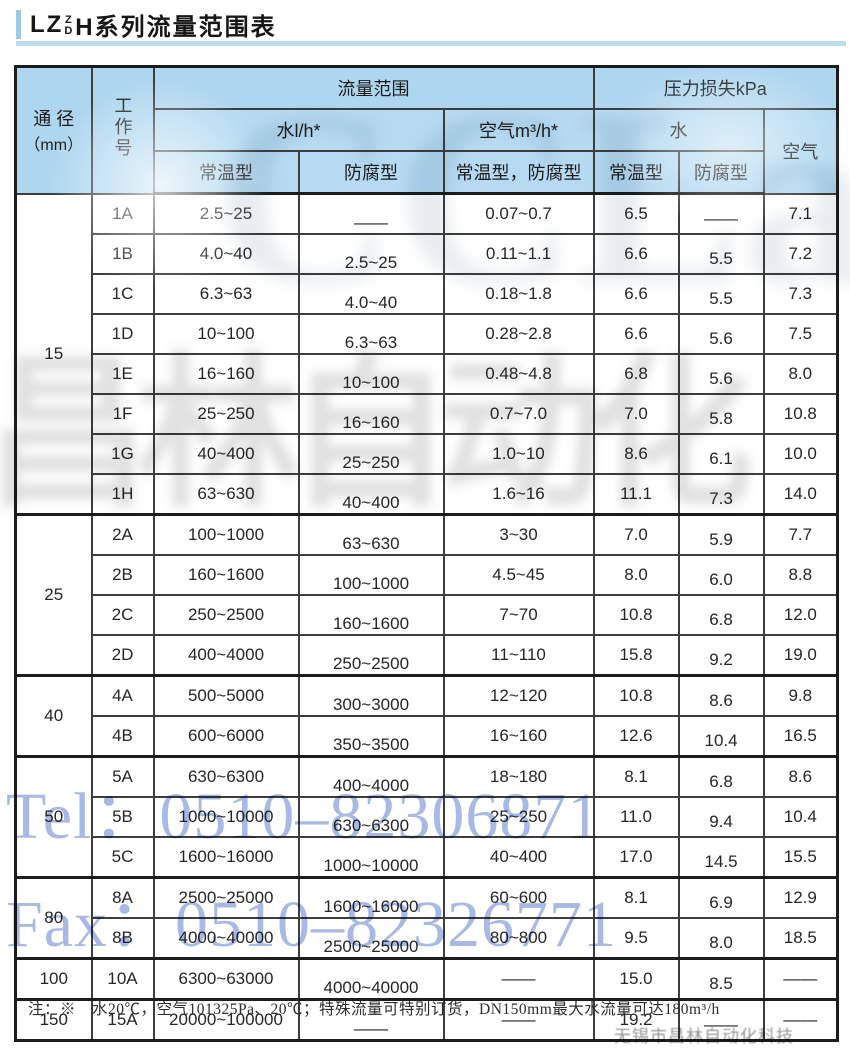  Describe the element at coordinates (122, 655) in the screenshot. I see `code-cell: 2D` at that location.